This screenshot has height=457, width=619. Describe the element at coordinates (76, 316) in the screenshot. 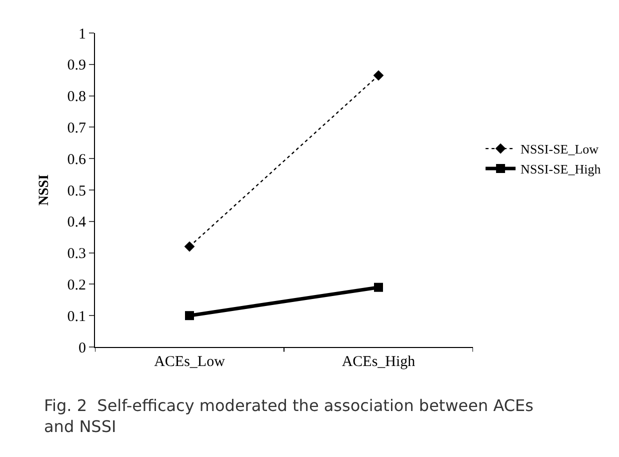

I see `y-tick-label: 0.1` at that location.